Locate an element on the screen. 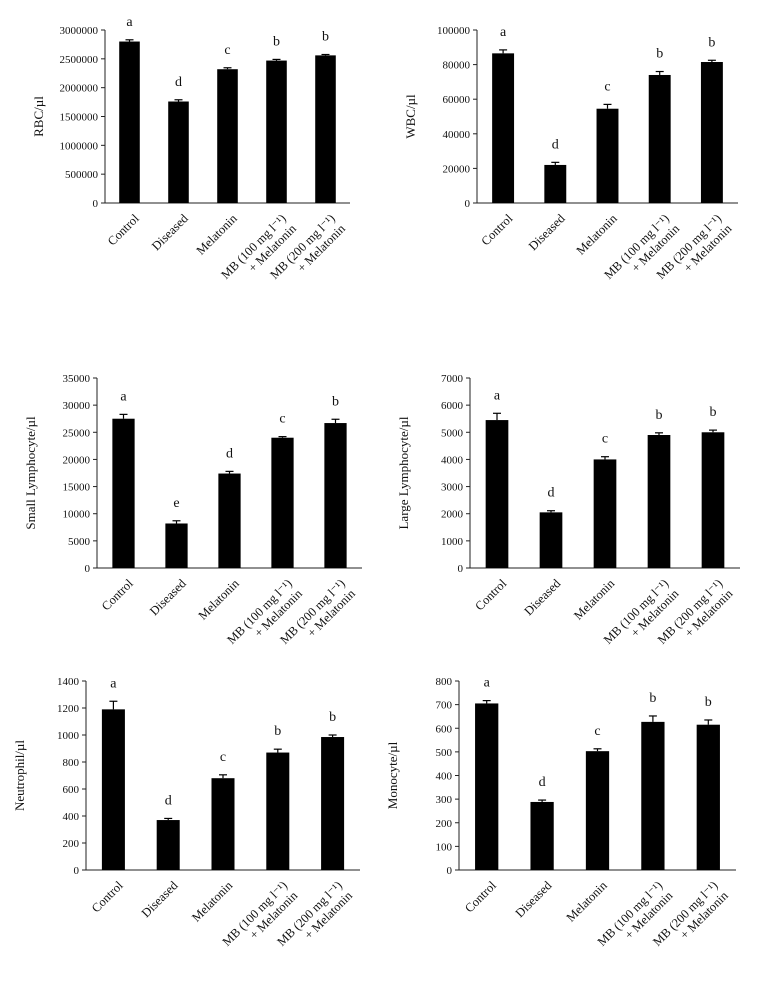 This screenshot has width=768, height=982. y-tick-label: 1000000 is located at coordinates (79, 146).